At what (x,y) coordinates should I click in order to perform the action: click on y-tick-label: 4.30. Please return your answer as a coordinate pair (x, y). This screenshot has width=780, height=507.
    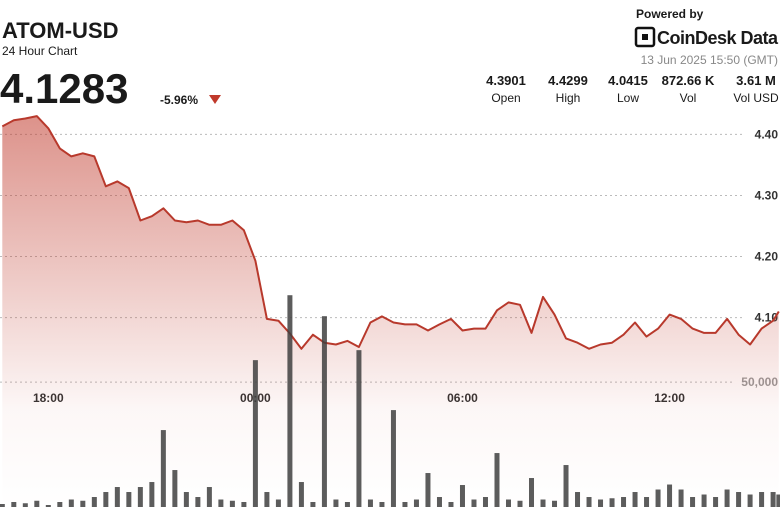
    Looking at the image, I should click on (767, 195).